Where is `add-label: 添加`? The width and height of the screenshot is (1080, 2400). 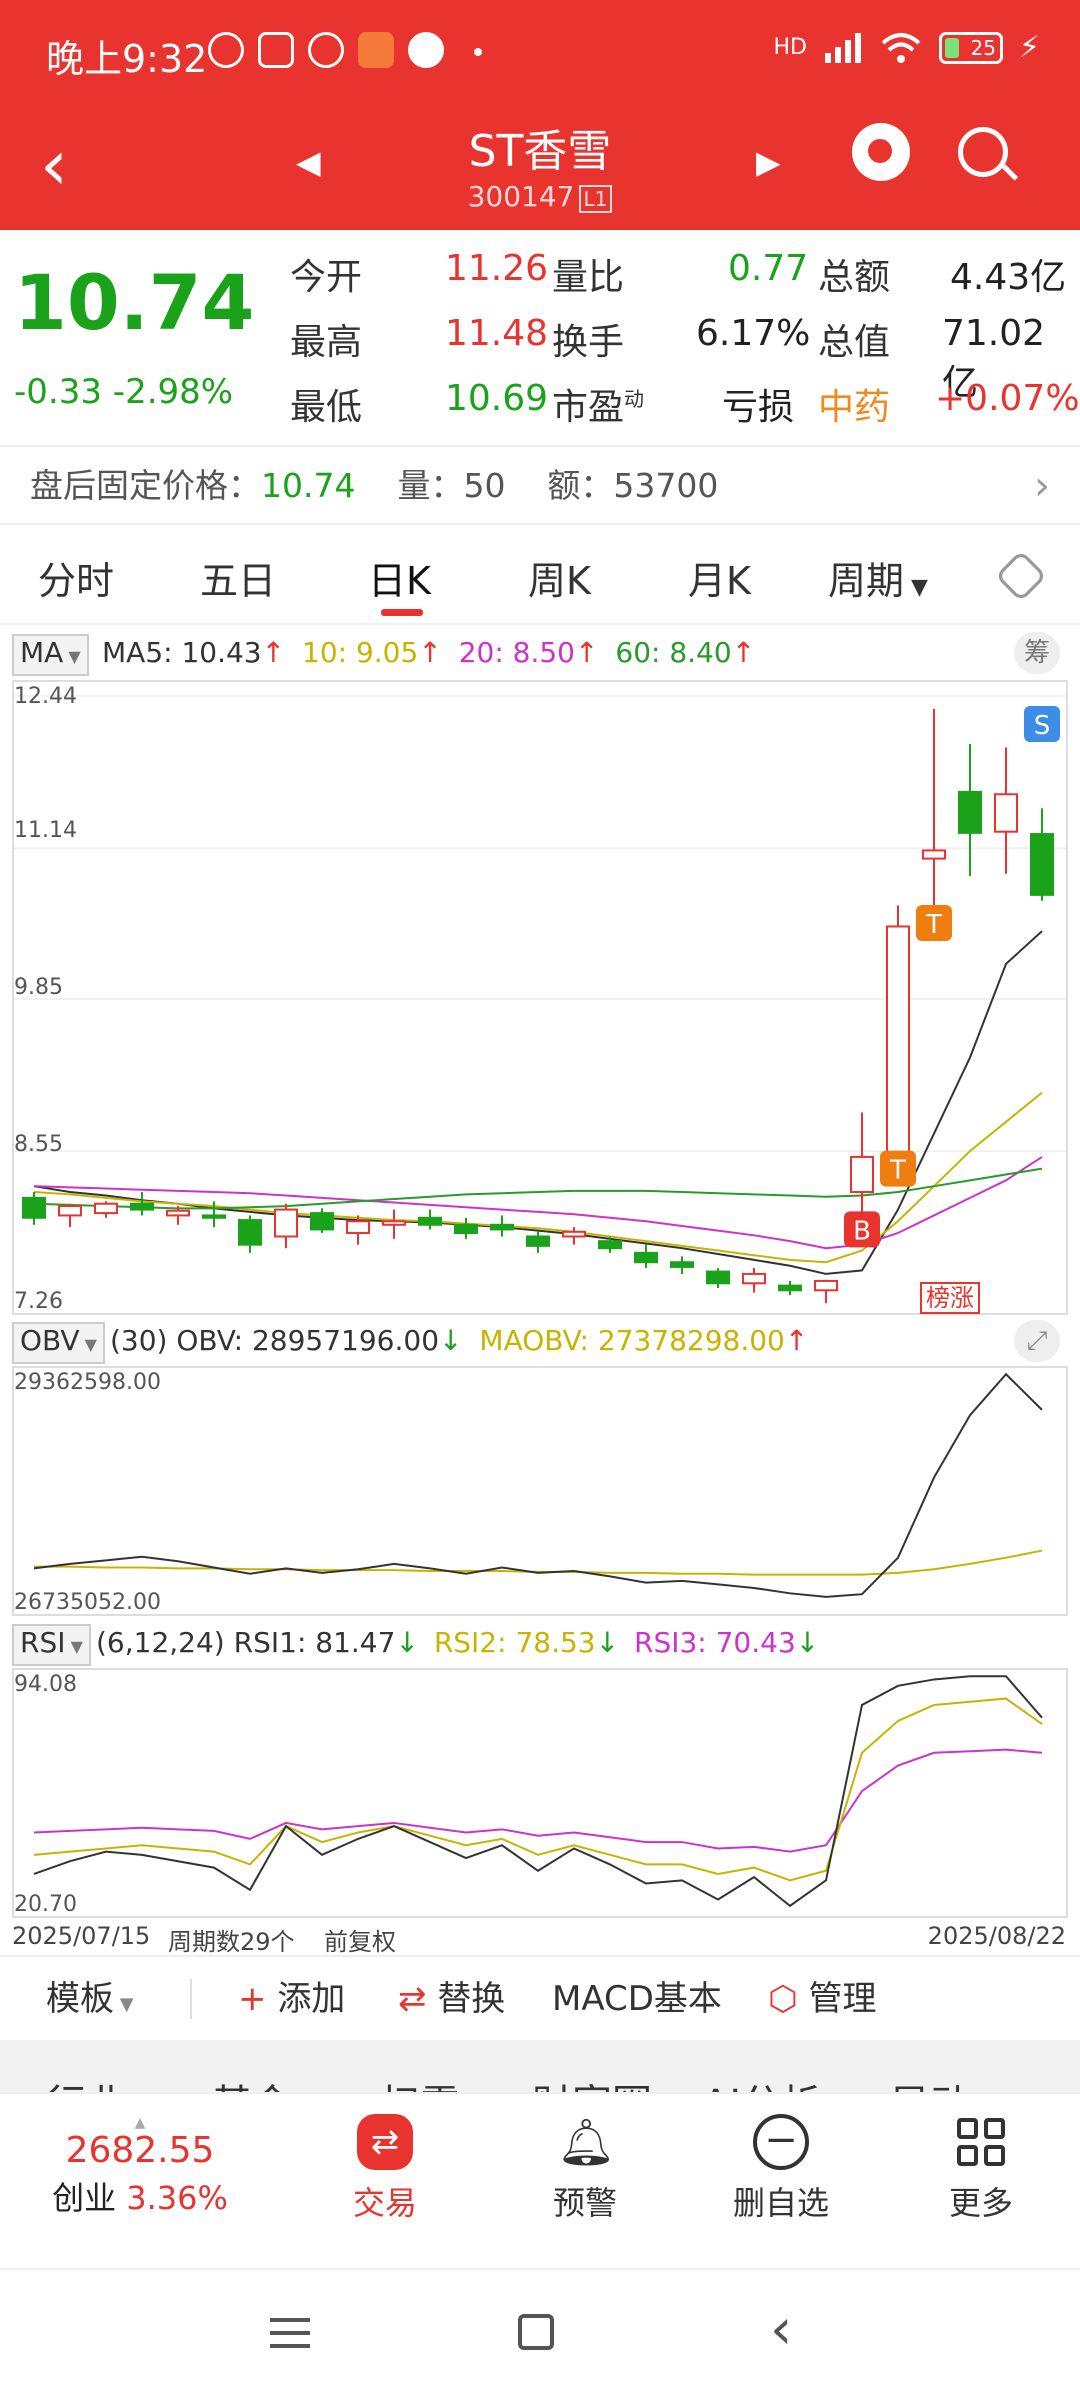
add-label: 添加 is located at coordinates (311, 1999).